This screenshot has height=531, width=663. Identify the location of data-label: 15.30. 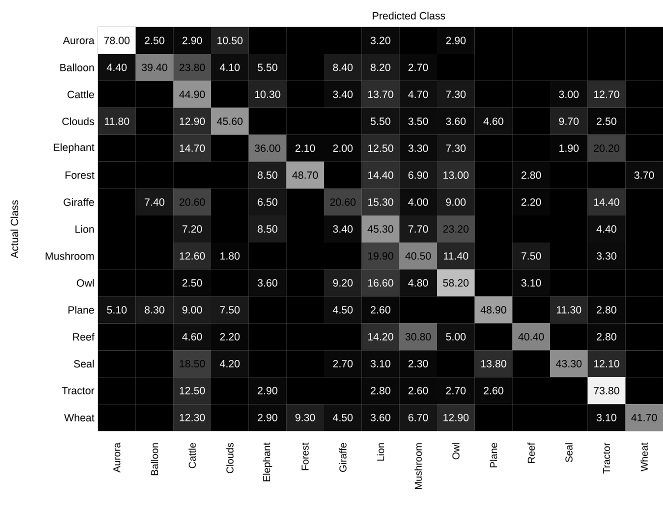
(381, 202).